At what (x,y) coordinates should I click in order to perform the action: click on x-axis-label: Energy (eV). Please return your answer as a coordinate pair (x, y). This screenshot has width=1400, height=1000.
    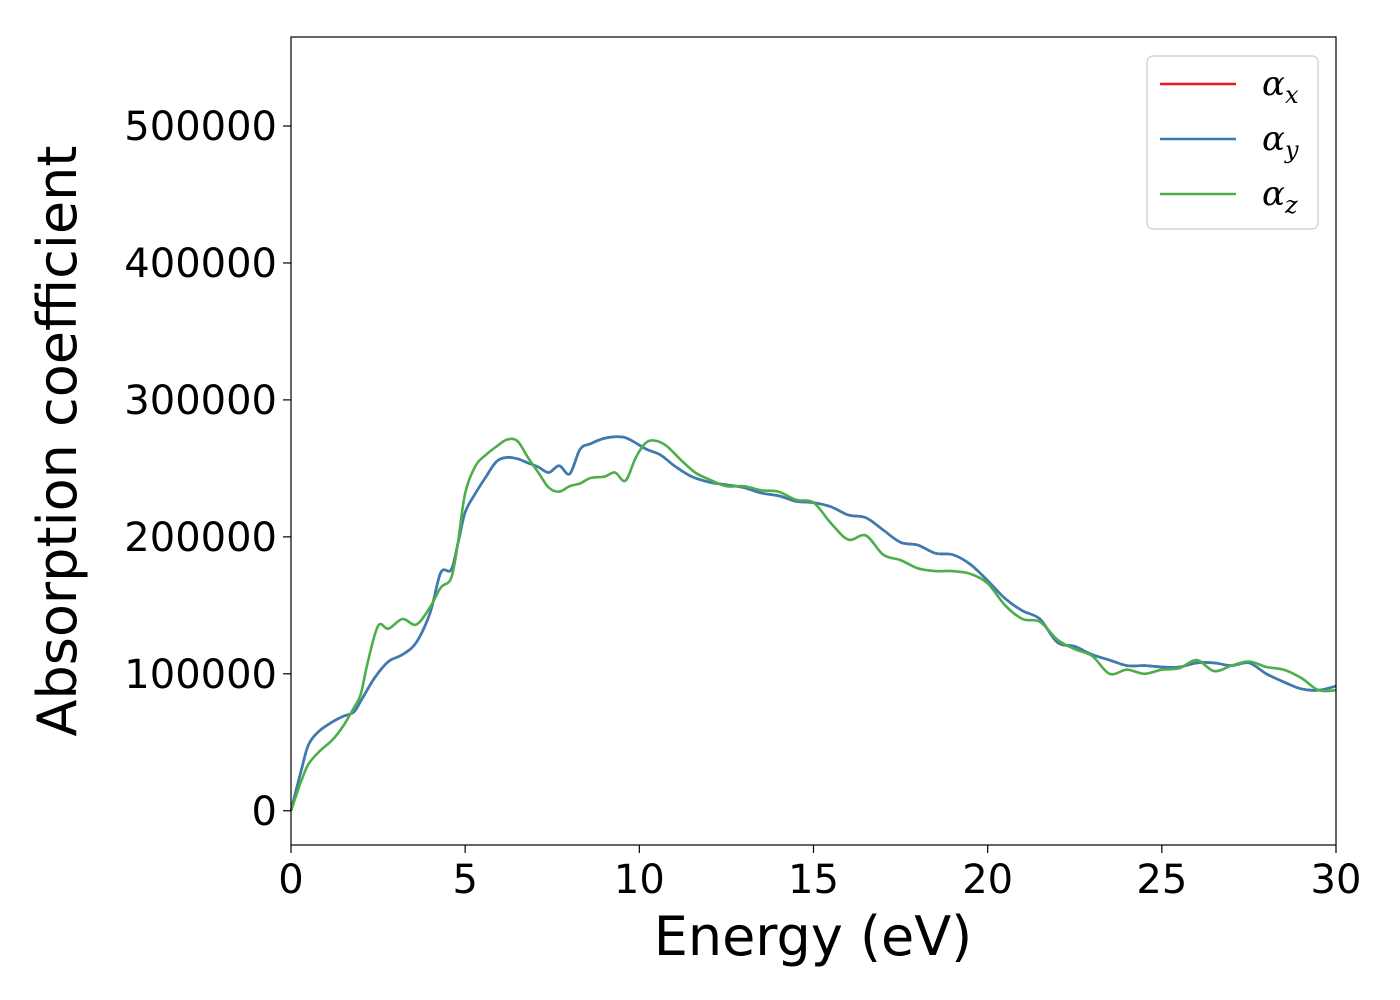
    Looking at the image, I should click on (813, 936).